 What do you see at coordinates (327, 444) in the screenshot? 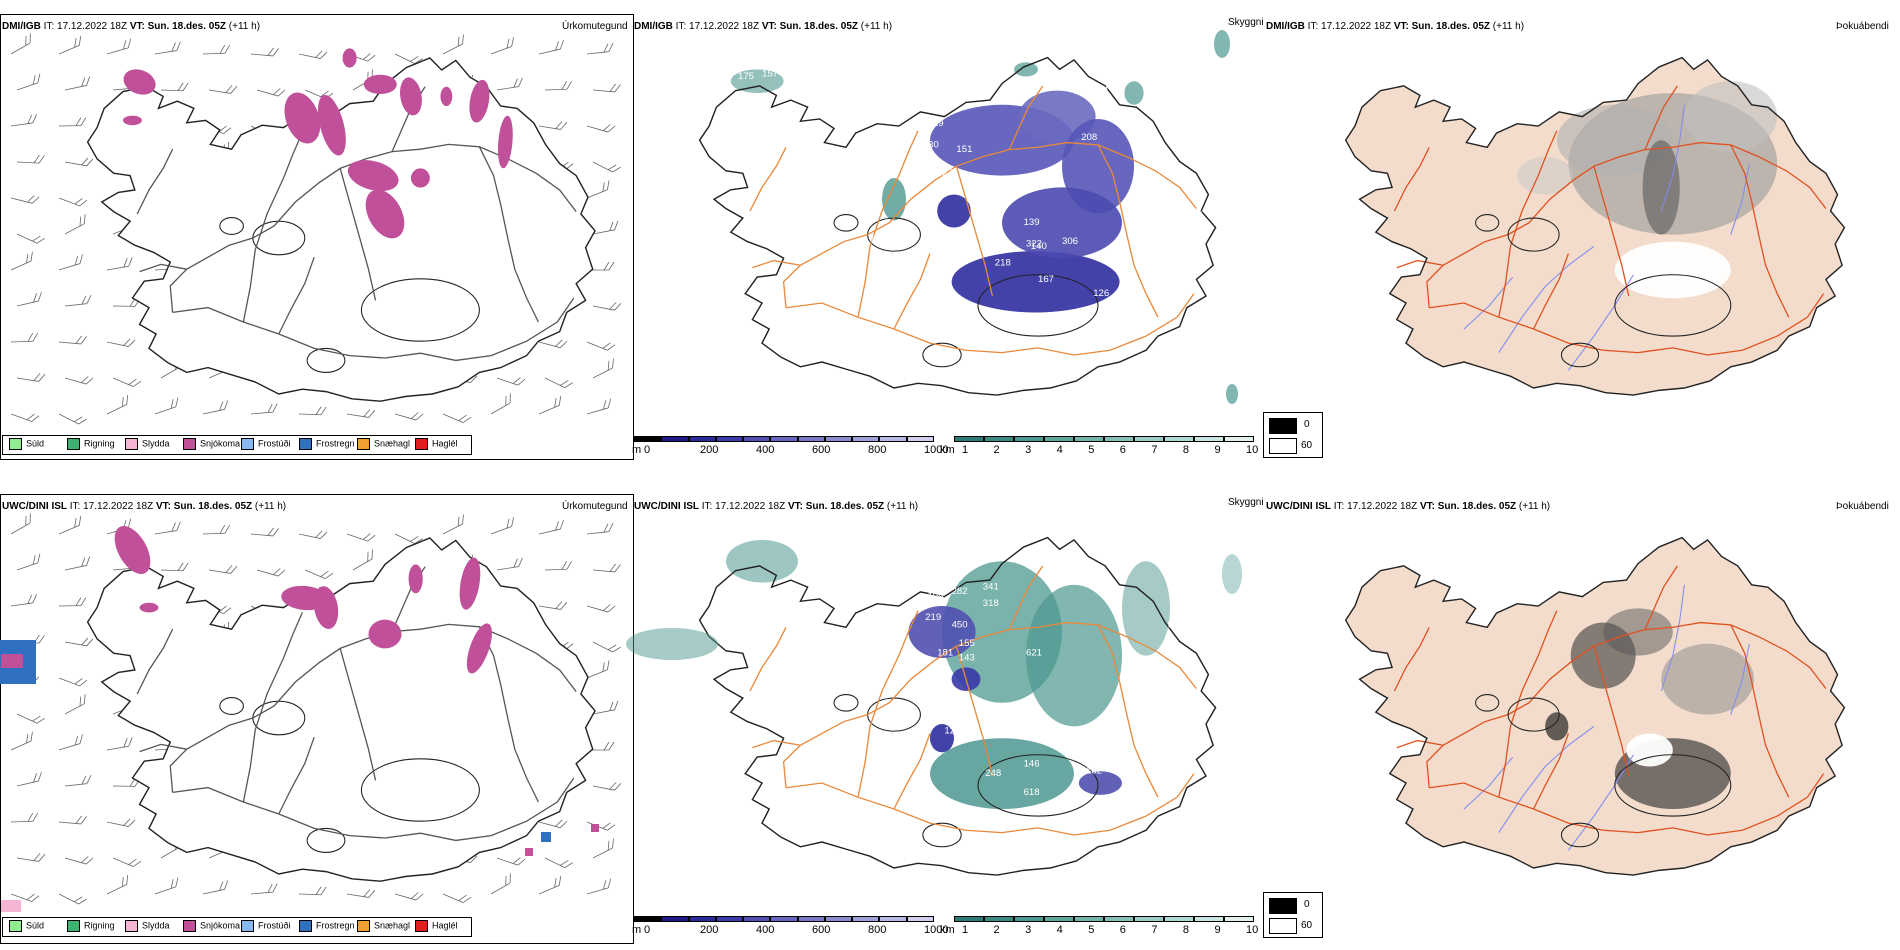
I see `legend-item: Frostregn` at bounding box center [327, 444].